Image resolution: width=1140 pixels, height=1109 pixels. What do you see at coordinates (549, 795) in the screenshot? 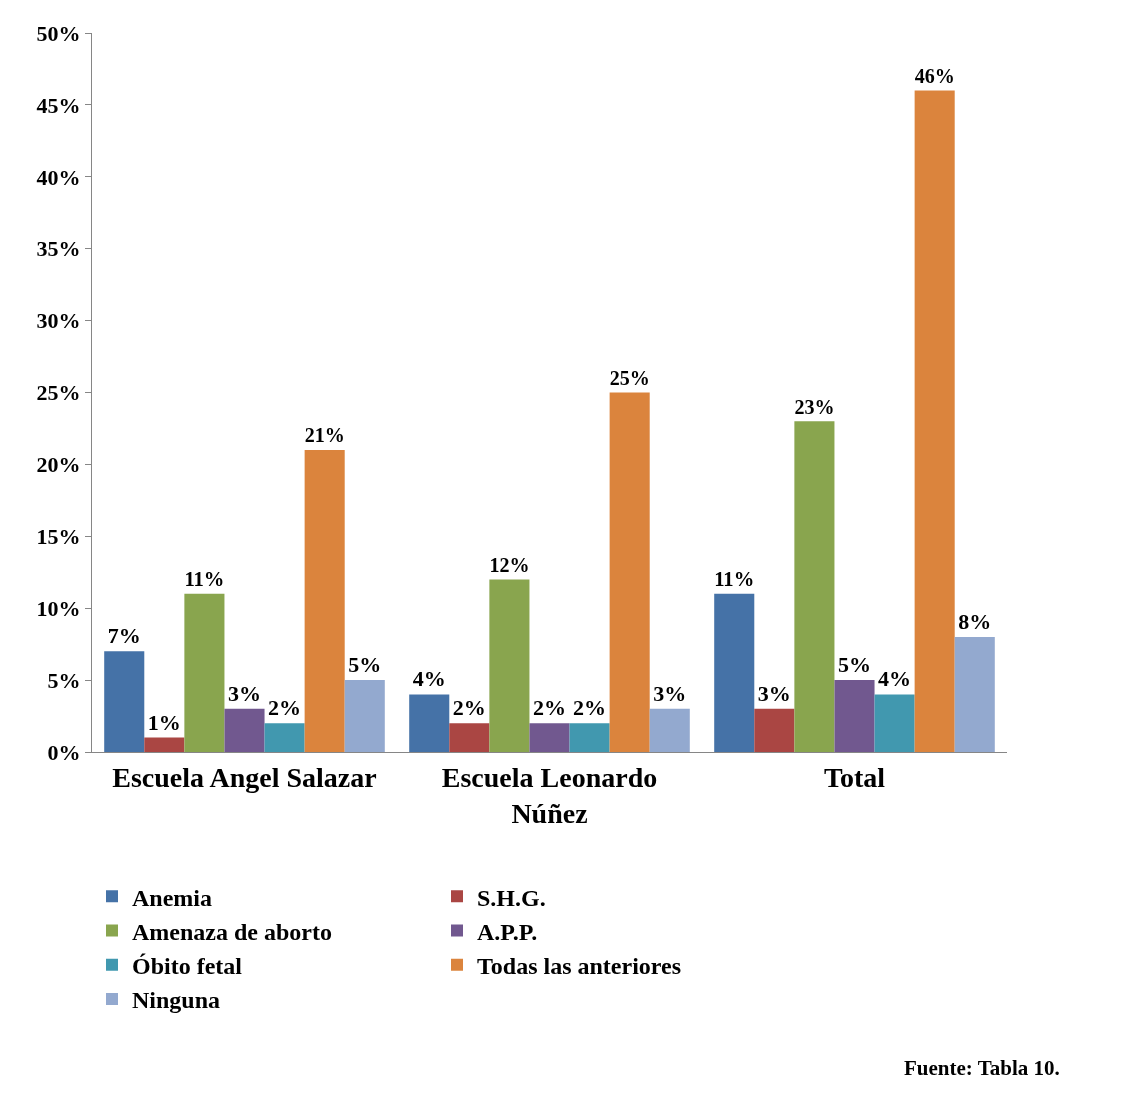
I see `x-tick-label: Escuela Leonardo Núñez` at bounding box center [549, 795].